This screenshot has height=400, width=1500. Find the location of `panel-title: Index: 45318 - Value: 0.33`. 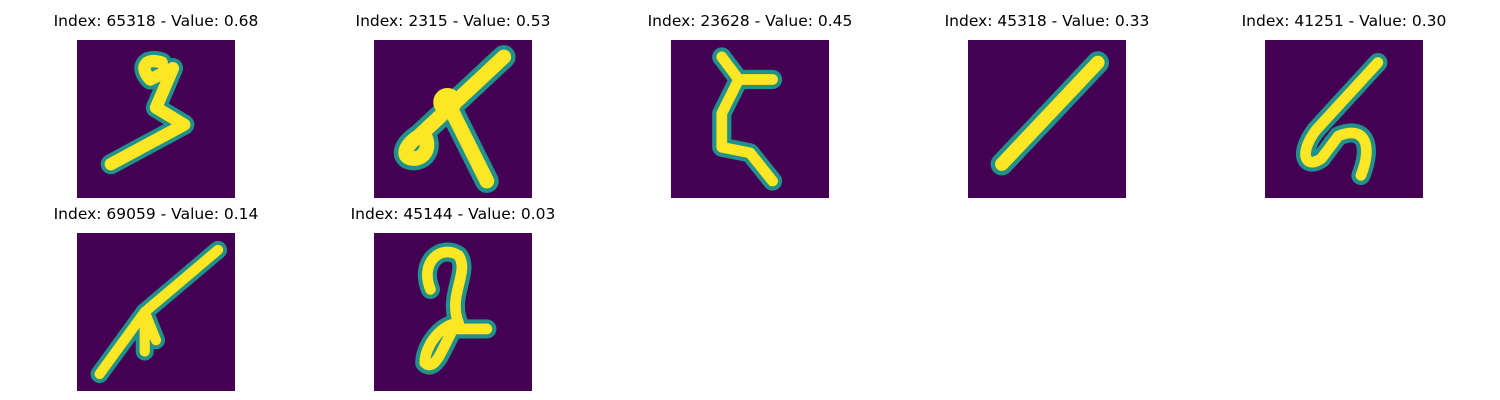

panel-title: Index: 45318 - Value: 0.33 is located at coordinates (1047, 21).